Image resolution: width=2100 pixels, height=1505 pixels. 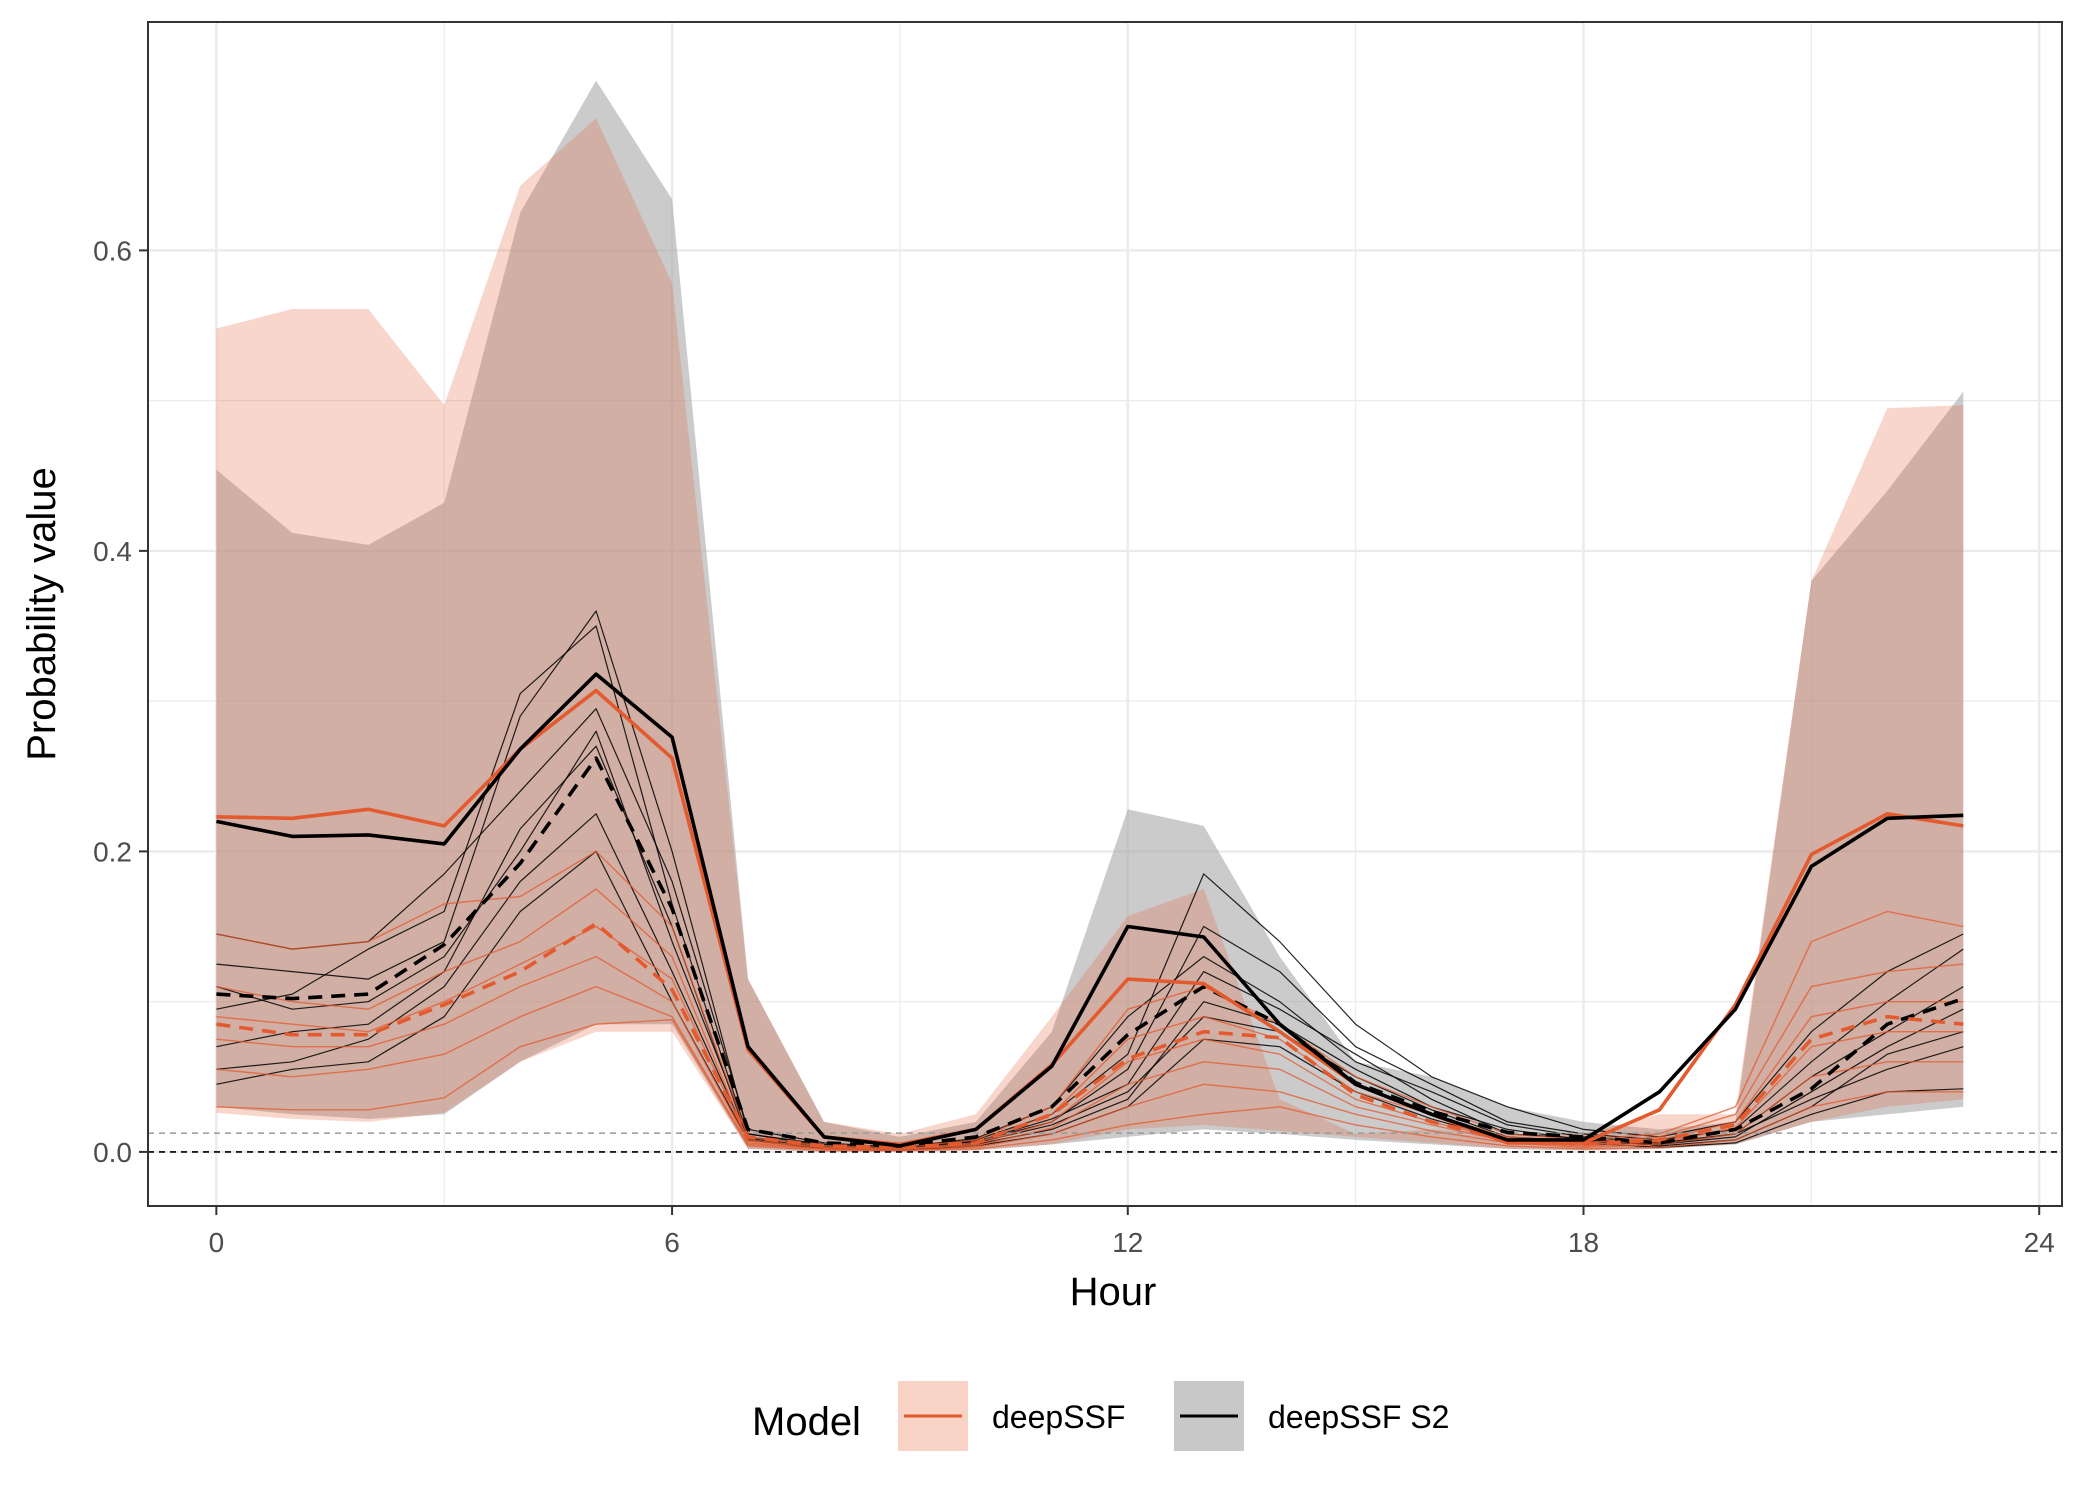 I want to click on legend-key-deepssf, so click(x=933, y=1416).